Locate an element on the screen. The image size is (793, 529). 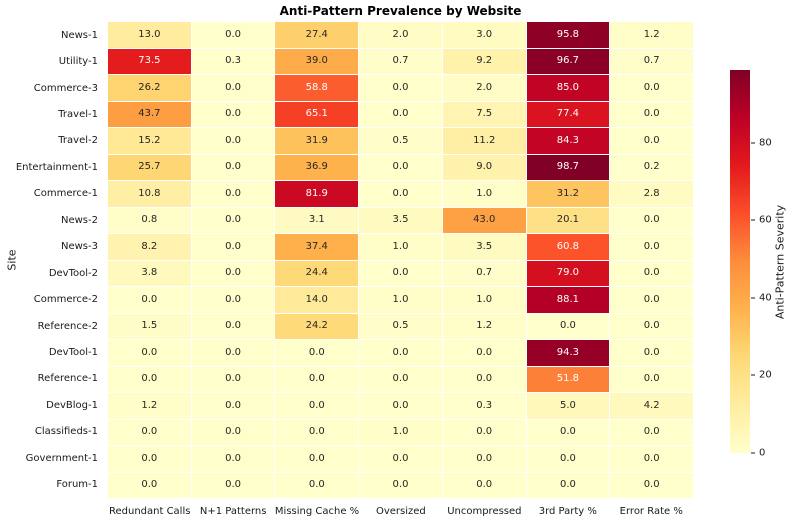
heatmap-cell: 3.8 is located at coordinates (149, 273).